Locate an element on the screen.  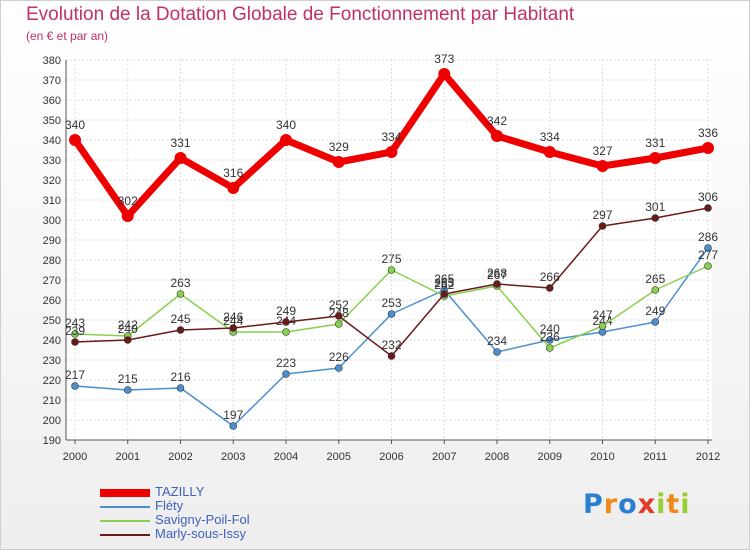
logo-letter: r is located at coordinates (611, 504).